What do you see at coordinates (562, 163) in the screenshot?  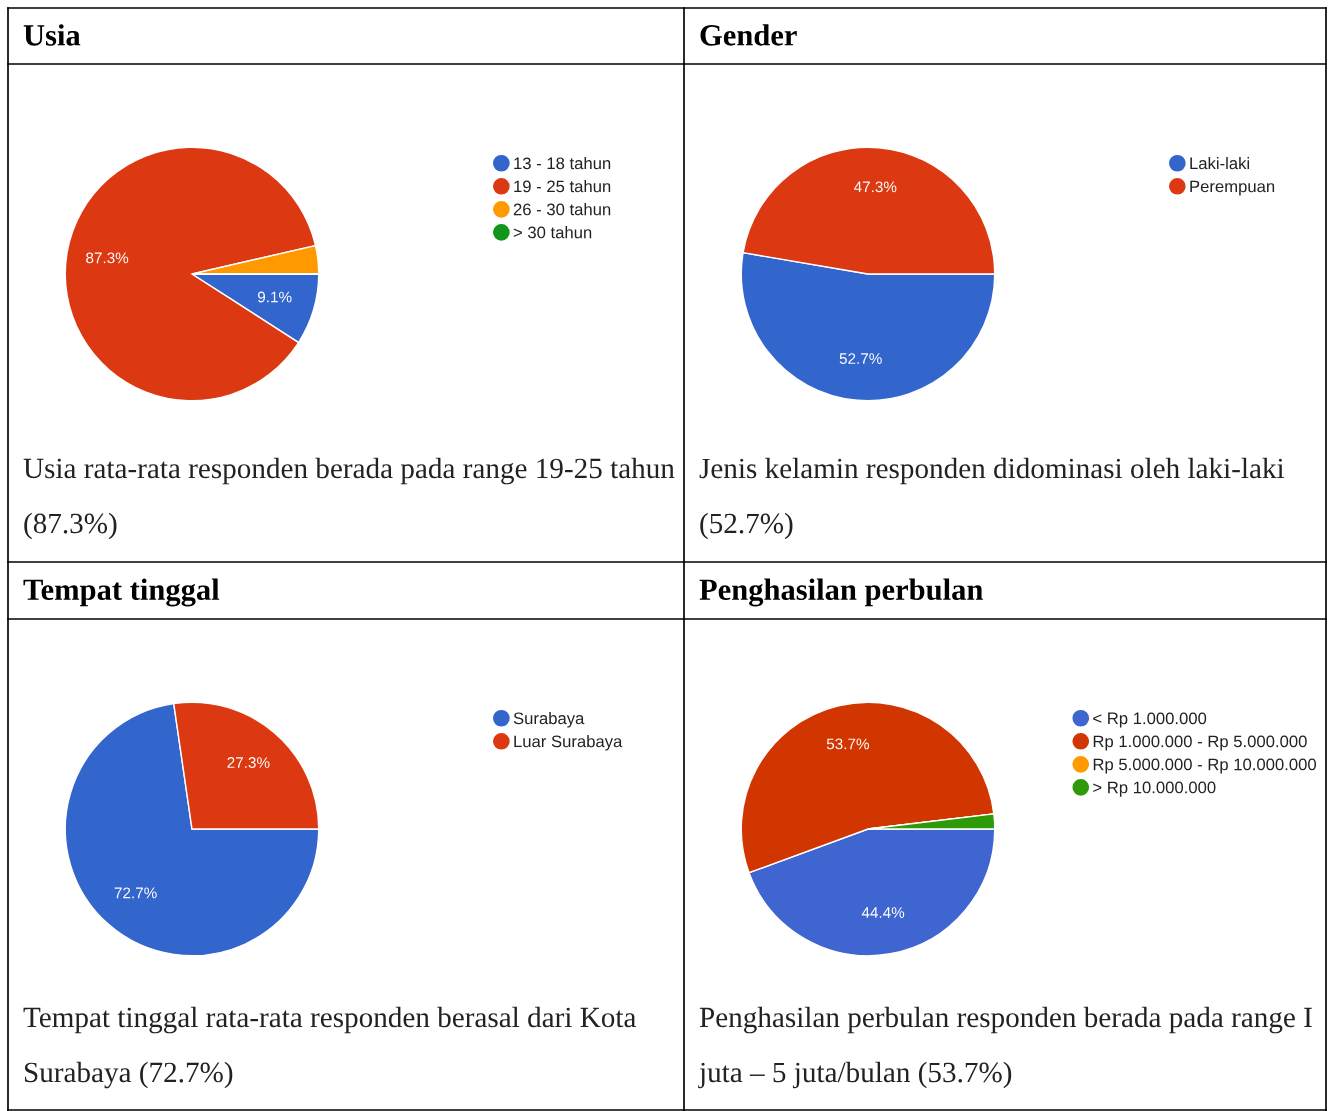 I see `legend-label: 13 - 18 tahun` at bounding box center [562, 163].